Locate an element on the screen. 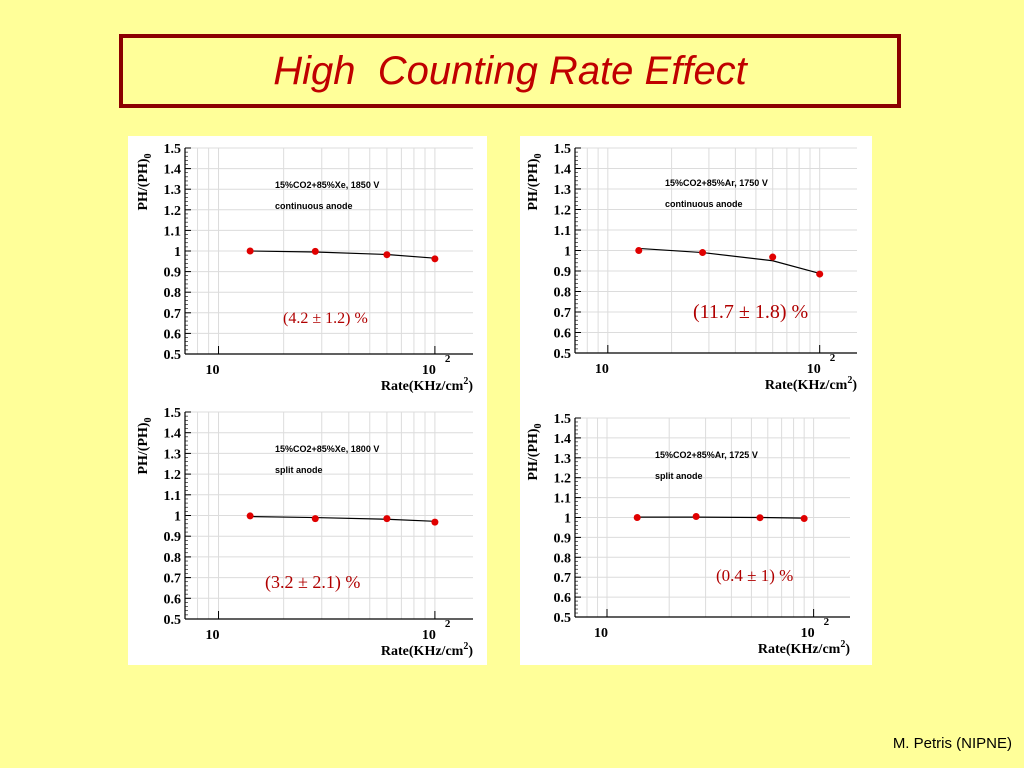 The height and width of the screenshot is (768, 1024). title-box: High Counting Rate Effect is located at coordinates (510, 71).